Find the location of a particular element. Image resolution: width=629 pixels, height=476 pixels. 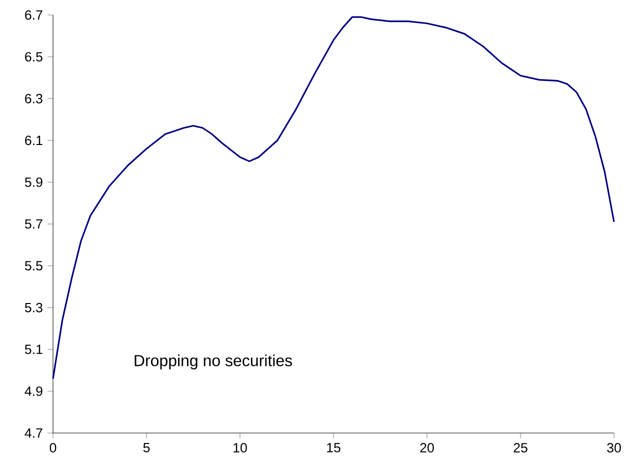

y-tick-label: 6.3 is located at coordinates (33, 99).